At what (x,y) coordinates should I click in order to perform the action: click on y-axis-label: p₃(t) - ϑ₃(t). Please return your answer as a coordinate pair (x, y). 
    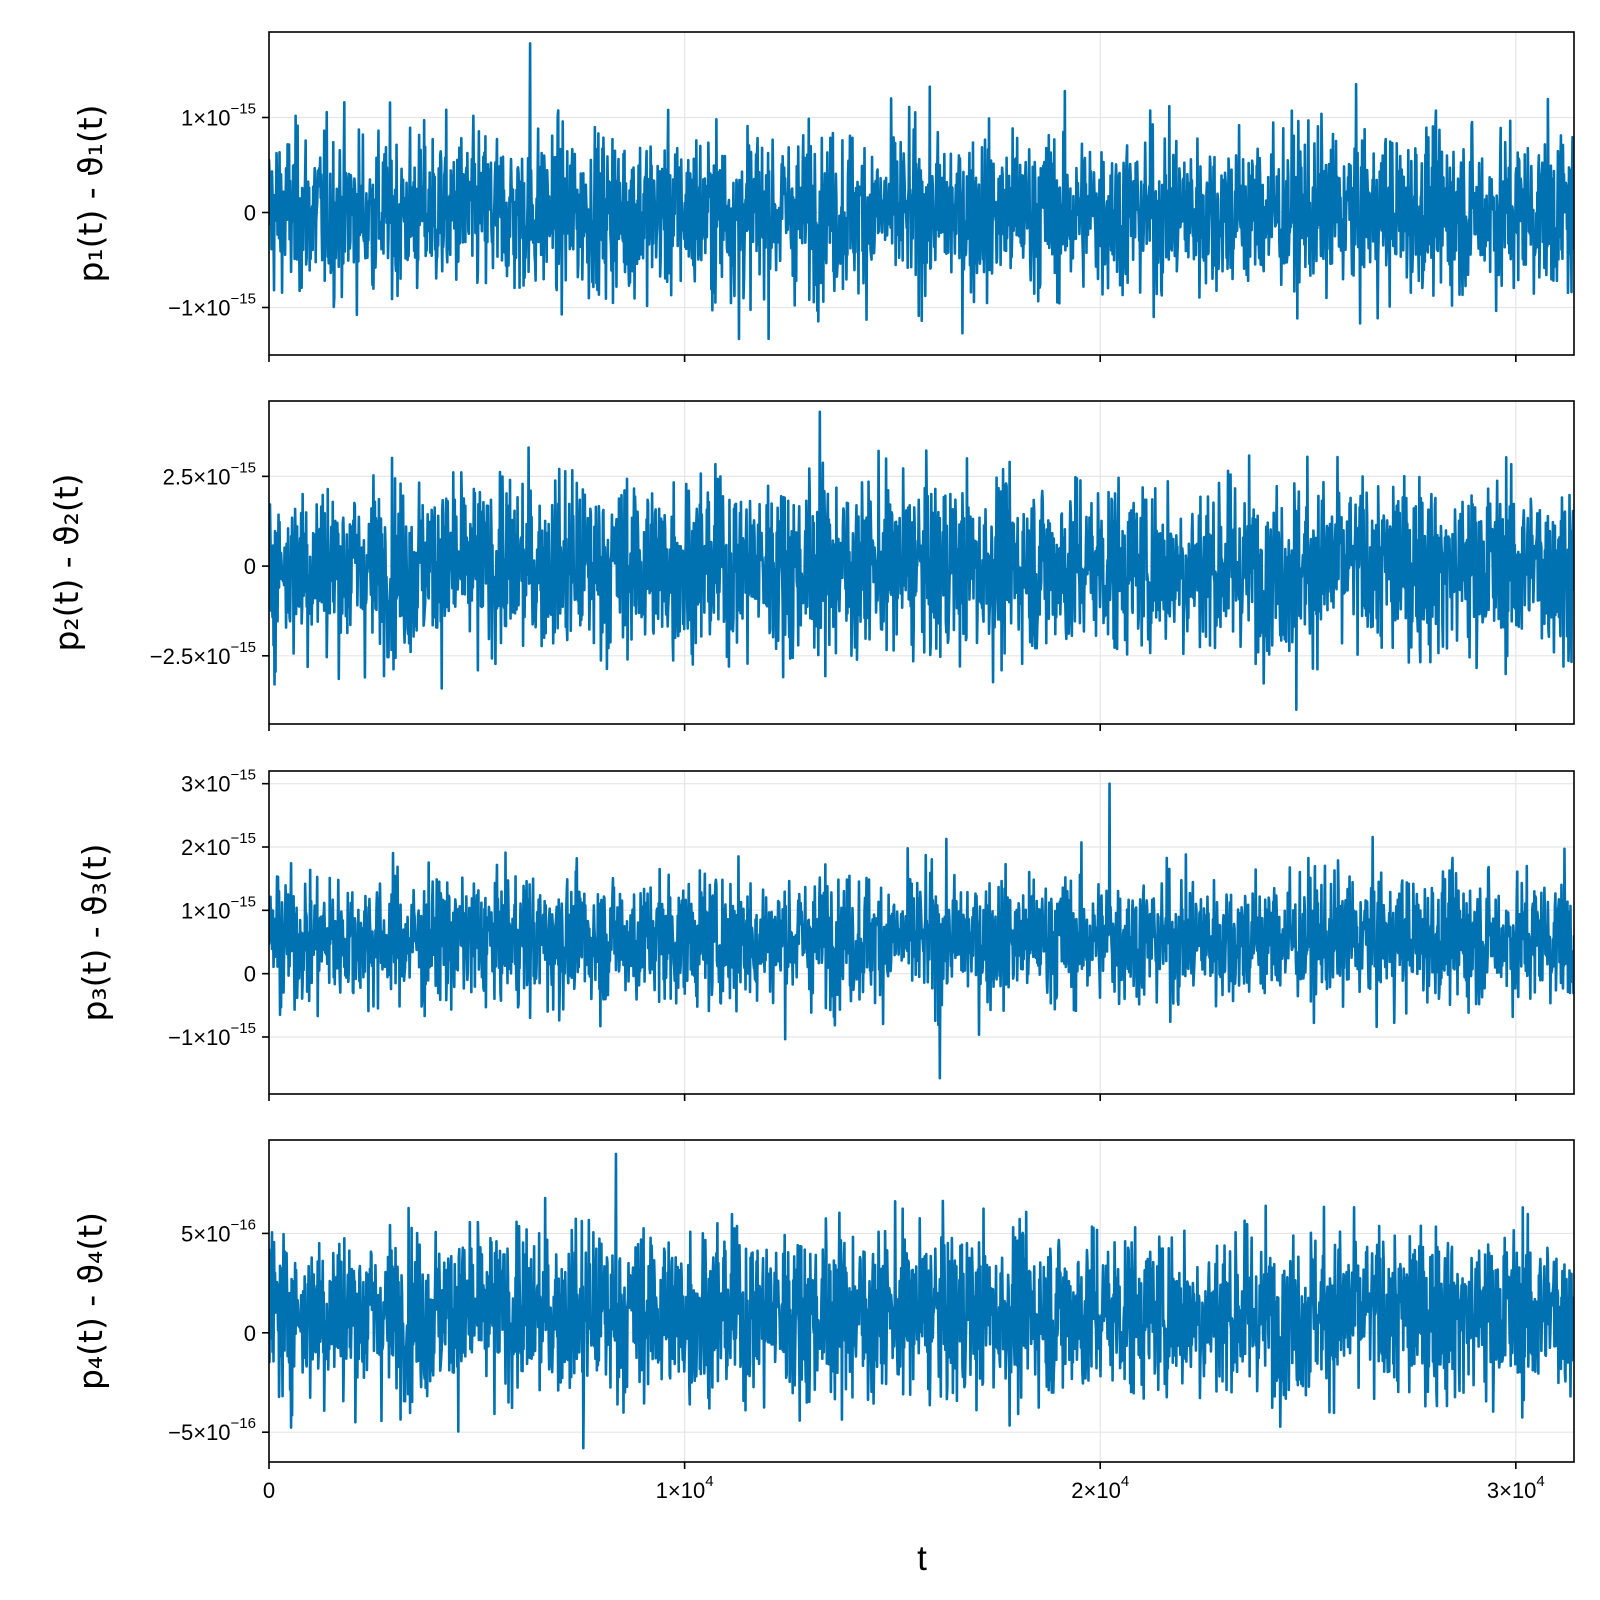
    Looking at the image, I should click on (94, 932).